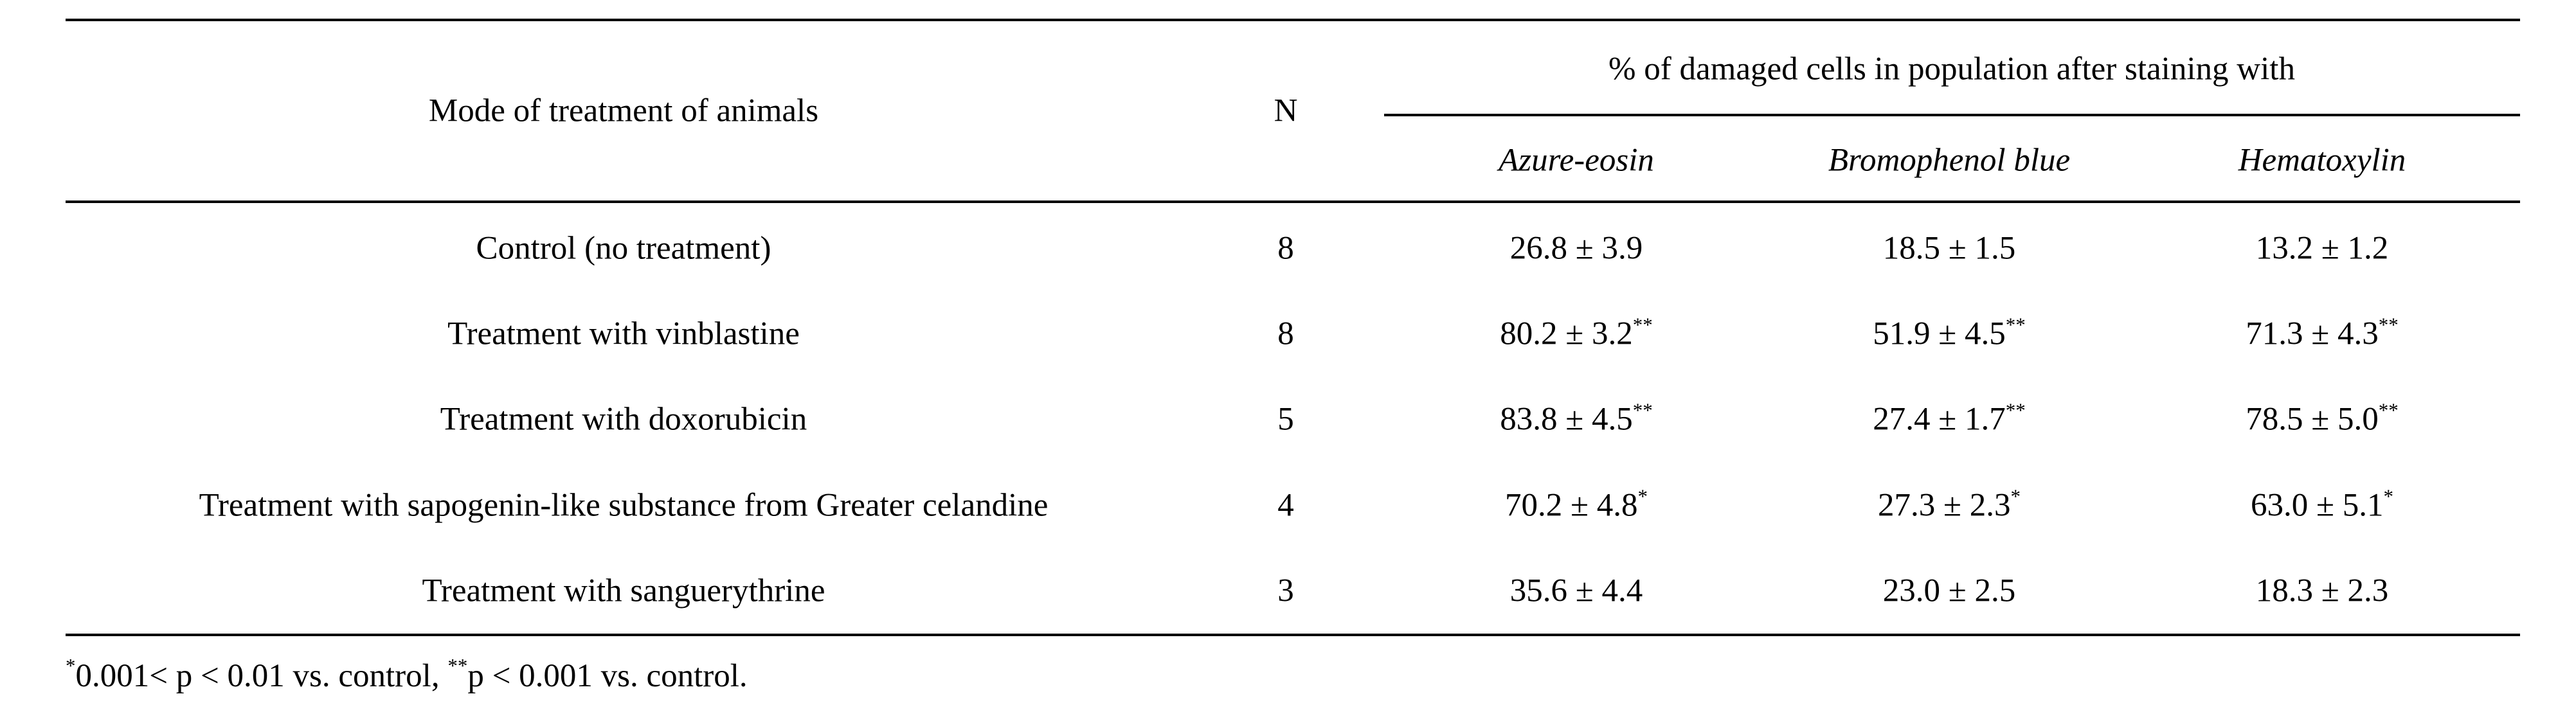  I want to click on value-text: 13.2 ± 1.2, so click(2322, 248).